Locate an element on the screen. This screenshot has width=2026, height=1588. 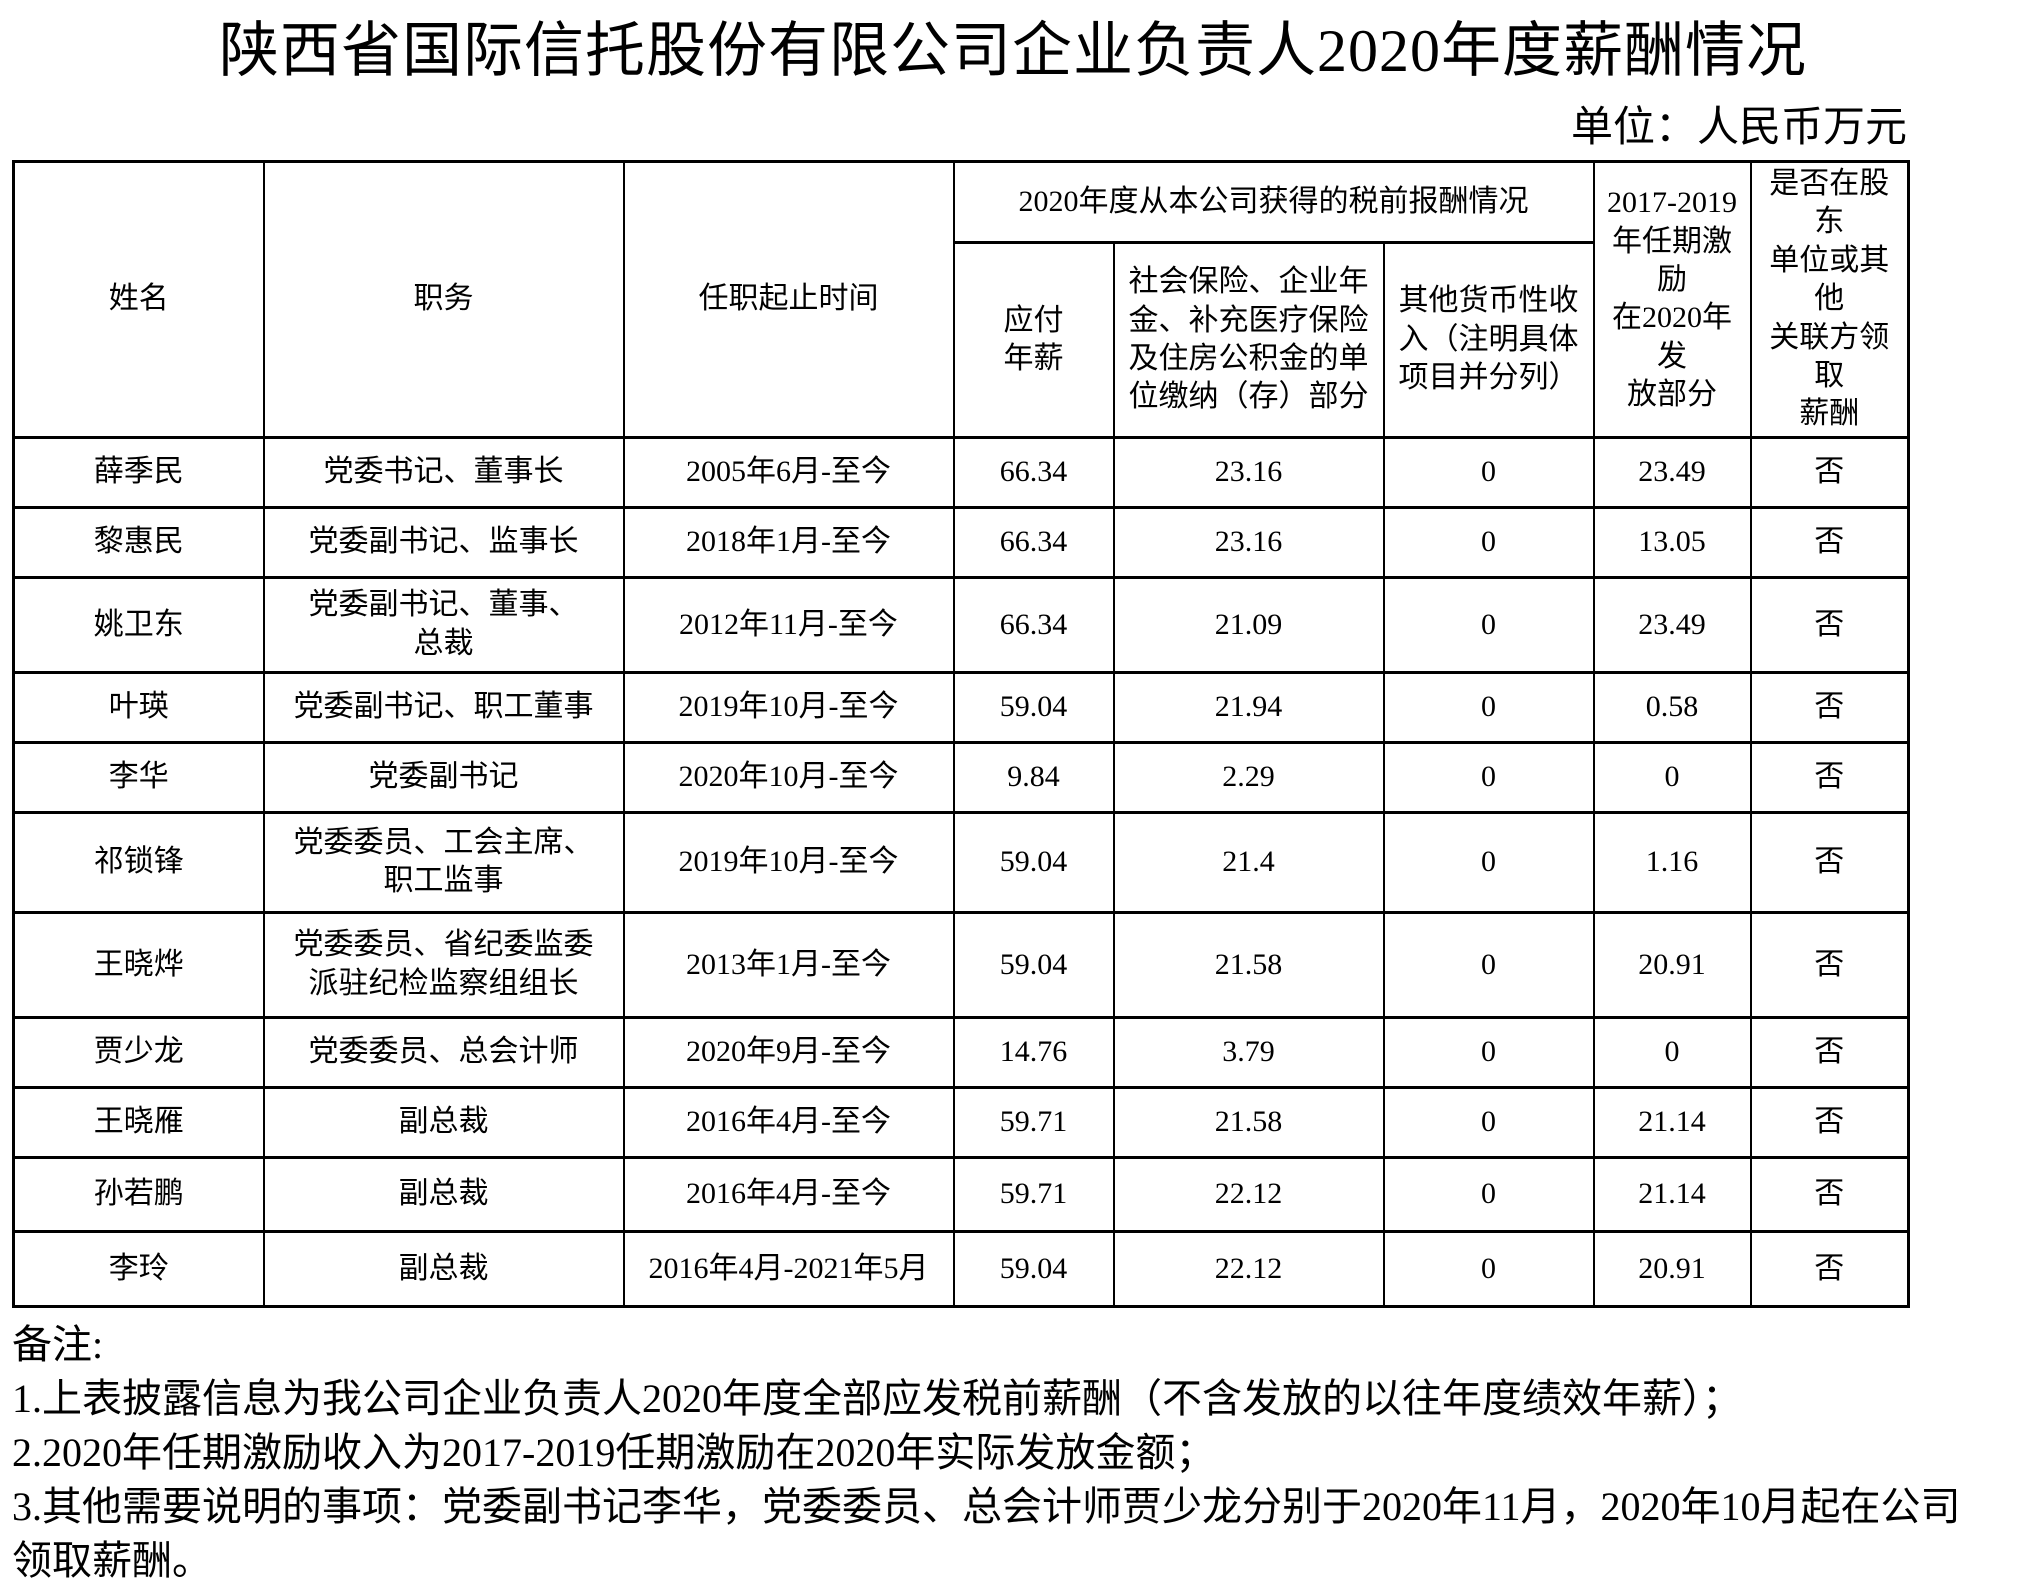
cell-position: 党委委员、总会计师 is located at coordinates (443, 1052).